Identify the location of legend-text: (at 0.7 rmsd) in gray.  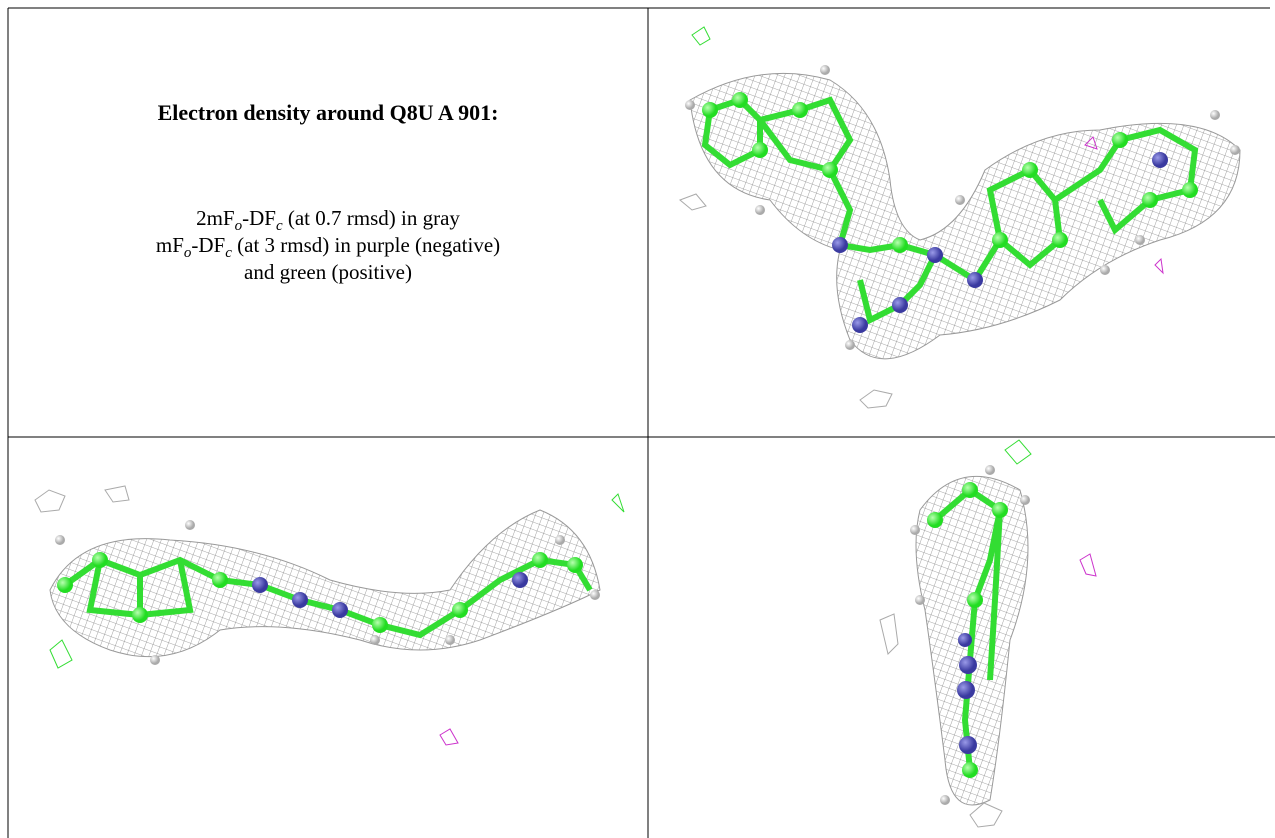
(371, 218).